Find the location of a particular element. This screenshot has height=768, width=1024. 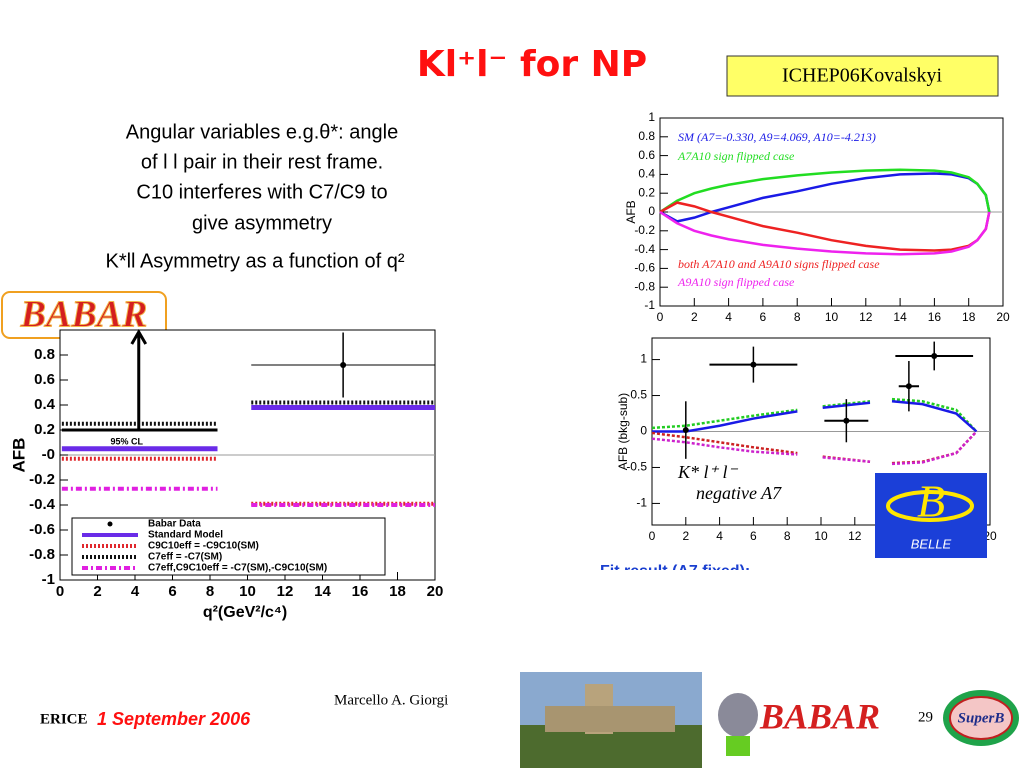

slide-title: Kl⁺l⁻ for NP is located at coordinates (532, 64).